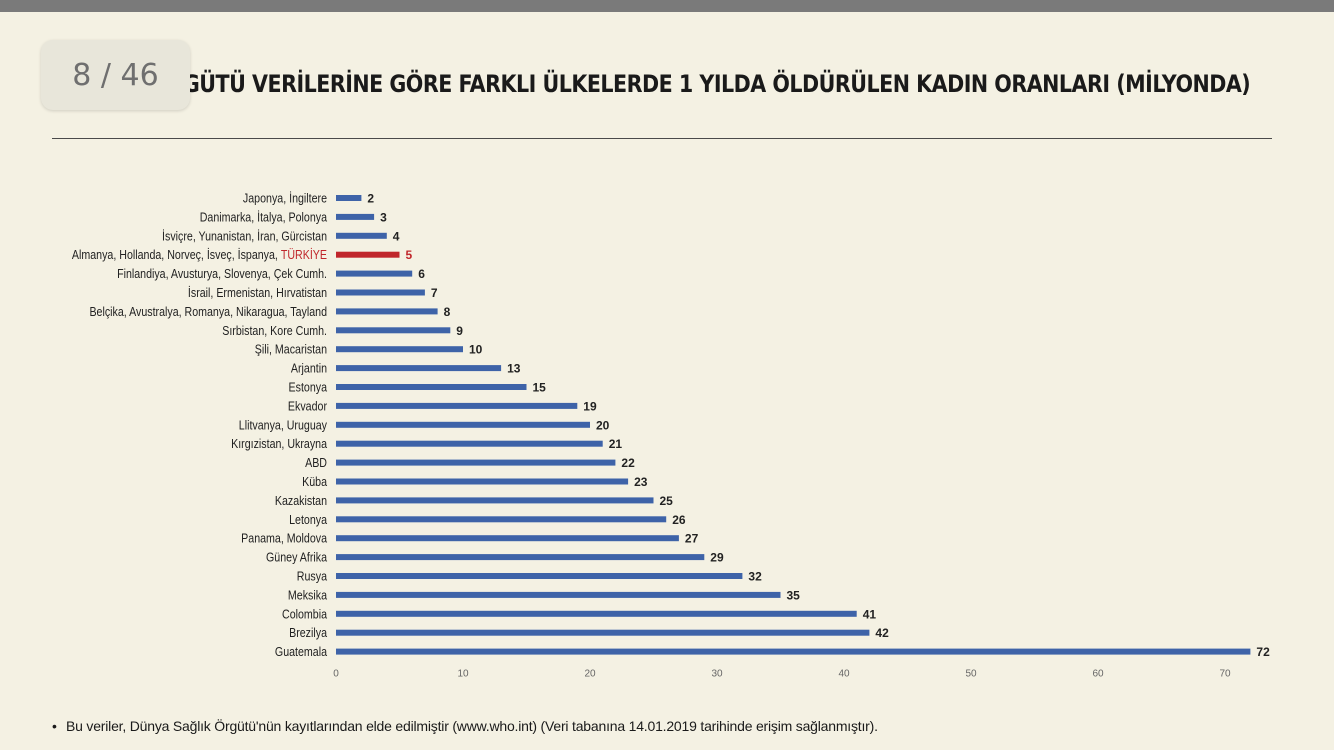 Image resolution: width=1334 pixels, height=750 pixels. I want to click on value-label: 10, so click(476, 350).